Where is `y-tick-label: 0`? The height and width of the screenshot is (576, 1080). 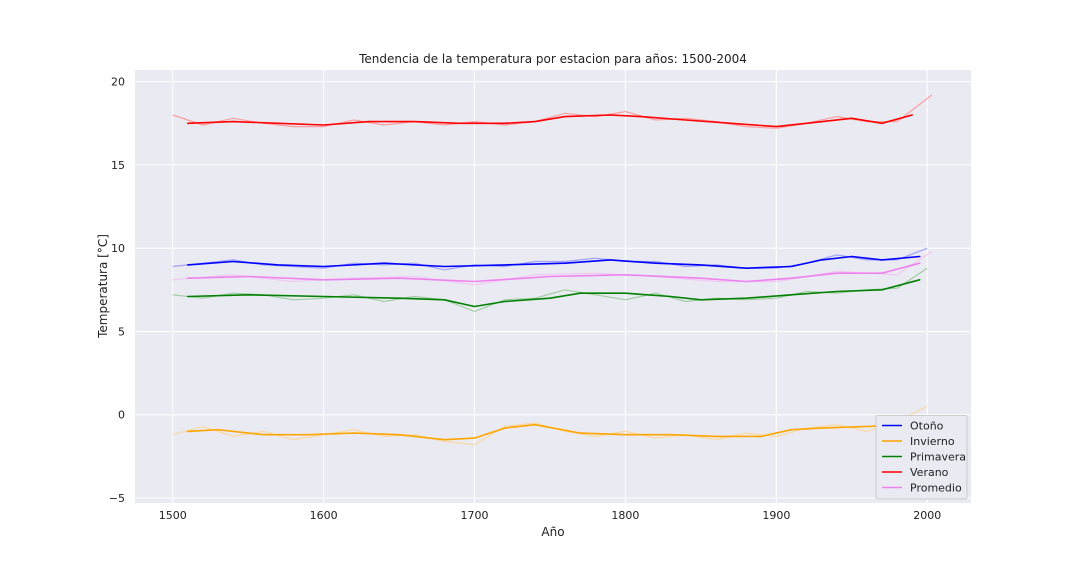
y-tick-label: 0 is located at coordinates (121, 415).